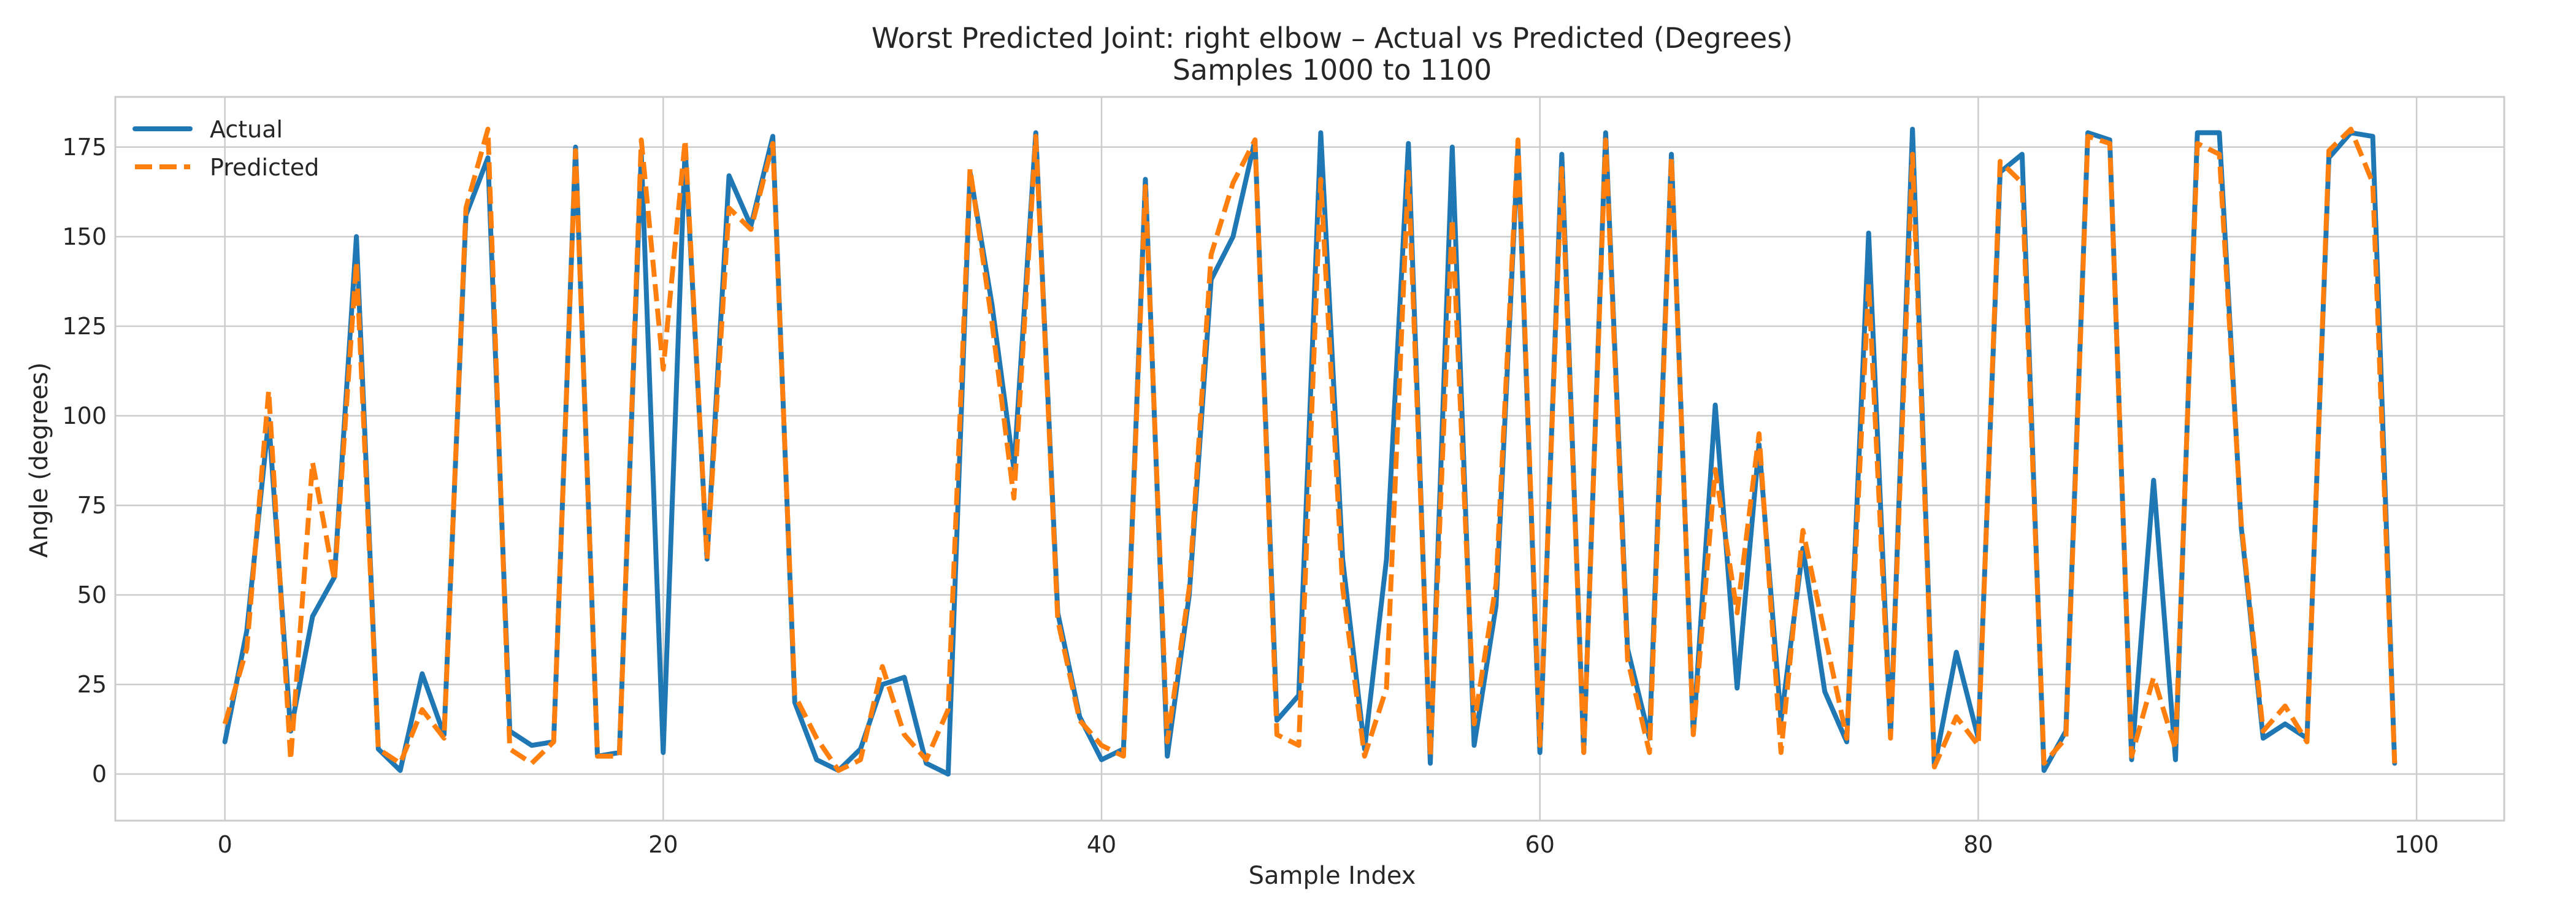 The image size is (2576, 920). What do you see at coordinates (92, 684) in the screenshot?
I see `y-tick-label: 25` at bounding box center [92, 684].